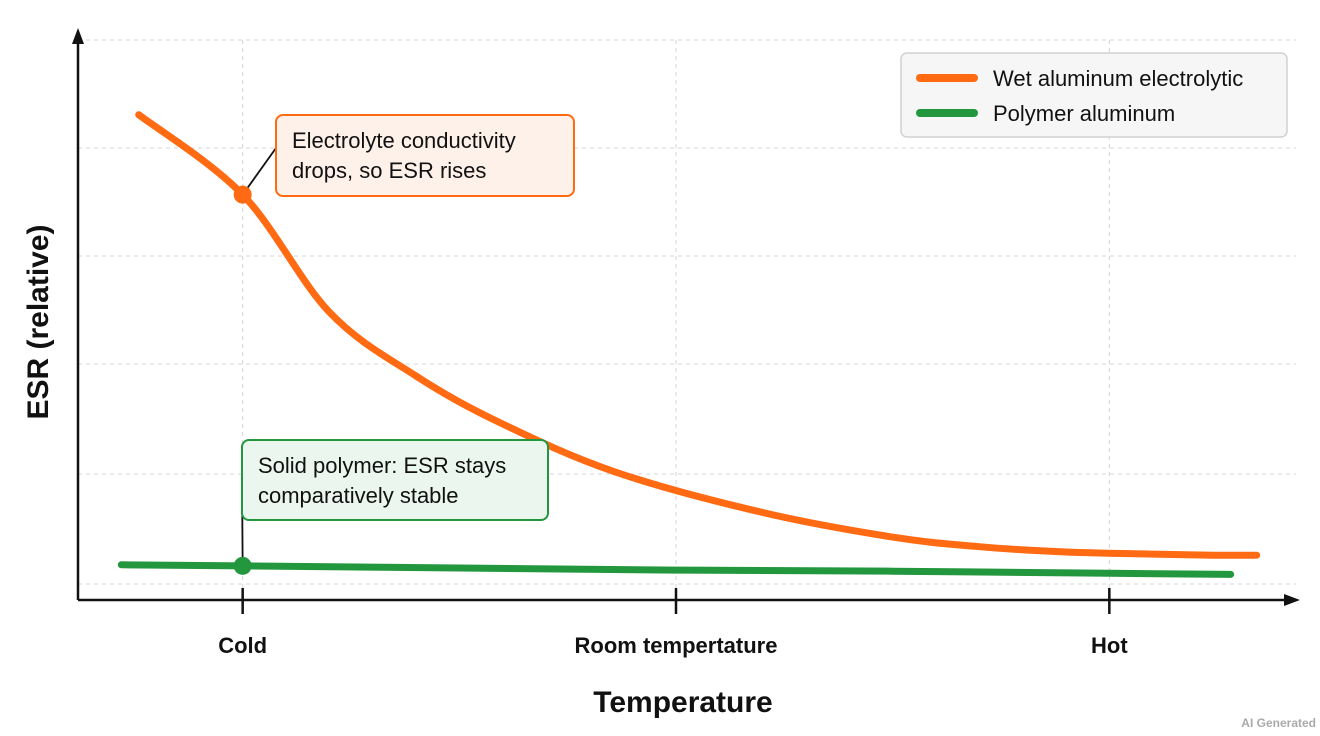 The height and width of the screenshot is (736, 1320). What do you see at coordinates (389, 170) in the screenshot?
I see `callout-text: drops, so ESR rises` at bounding box center [389, 170].